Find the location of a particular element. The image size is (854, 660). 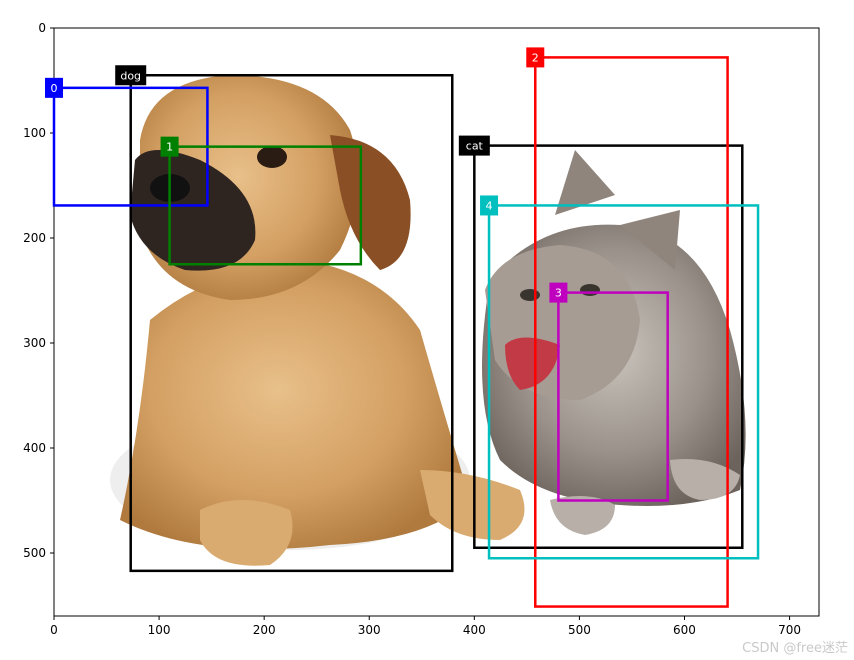

y-tick-label: 500 is located at coordinates (34, 553).